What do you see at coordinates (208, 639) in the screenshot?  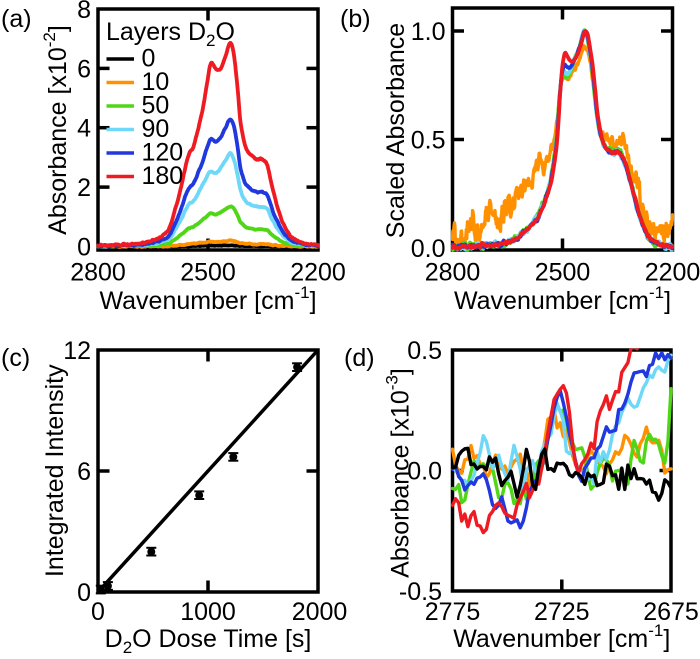 I see `svg-text: D2O Dose Time [s]` at bounding box center [208, 639].